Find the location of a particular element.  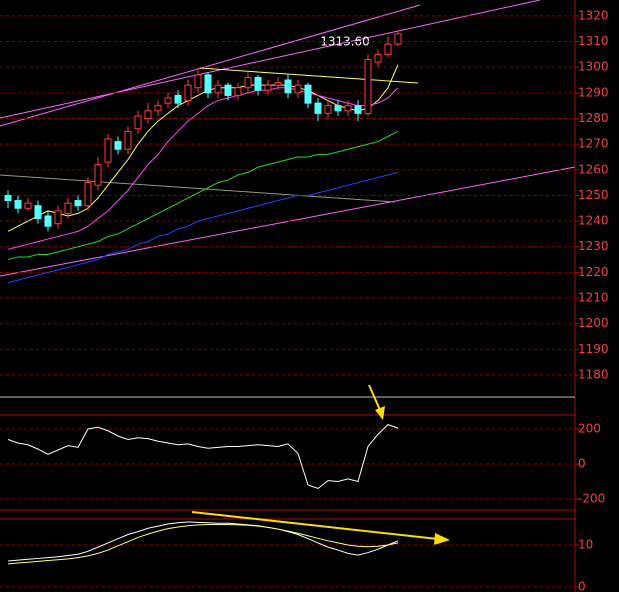

y-tick-label: 1200 is located at coordinates (593, 323).